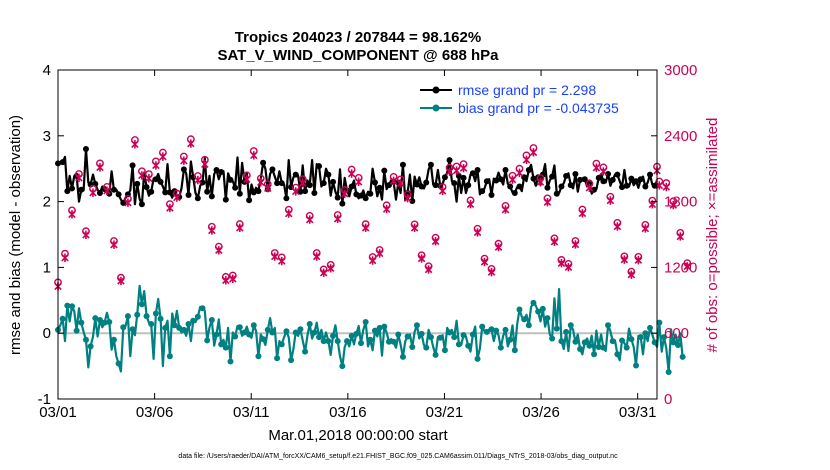 The image size is (830, 470). What do you see at coordinates (680, 202) in the screenshot?
I see `y-right-tick-label: 1800` at bounding box center [680, 202].